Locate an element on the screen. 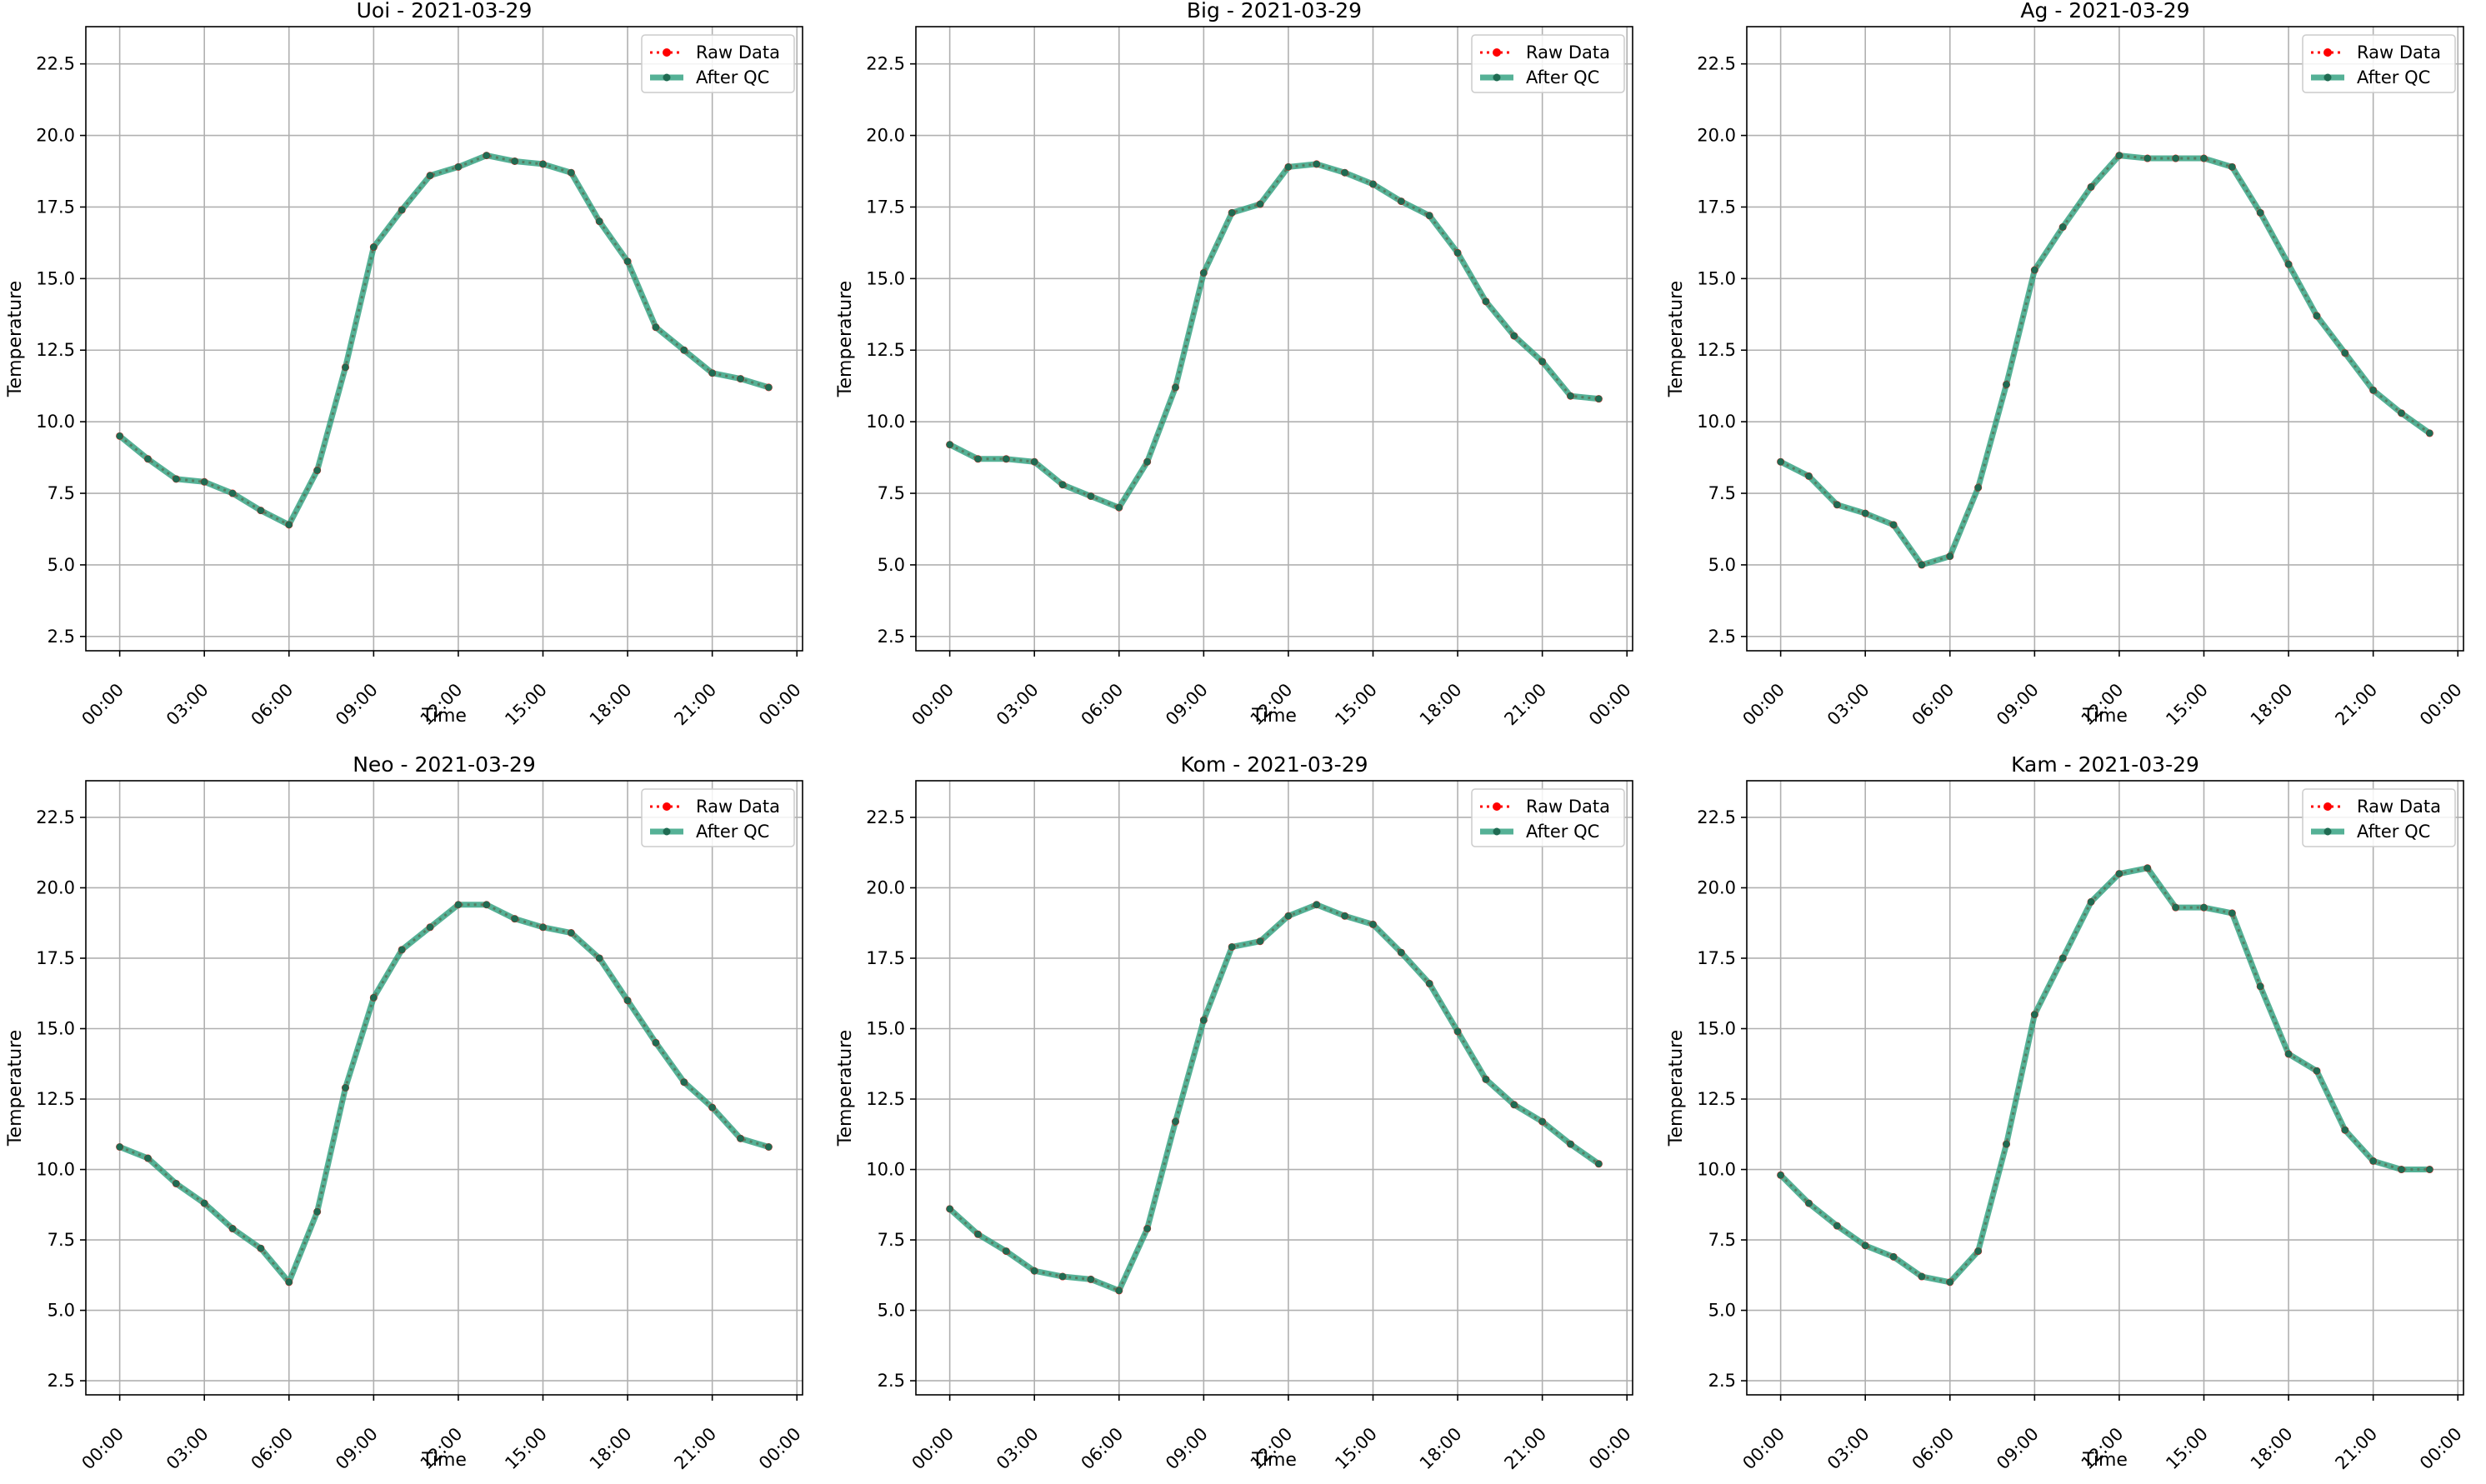  y-tick-label: 22.5 is located at coordinates (1716, 64).